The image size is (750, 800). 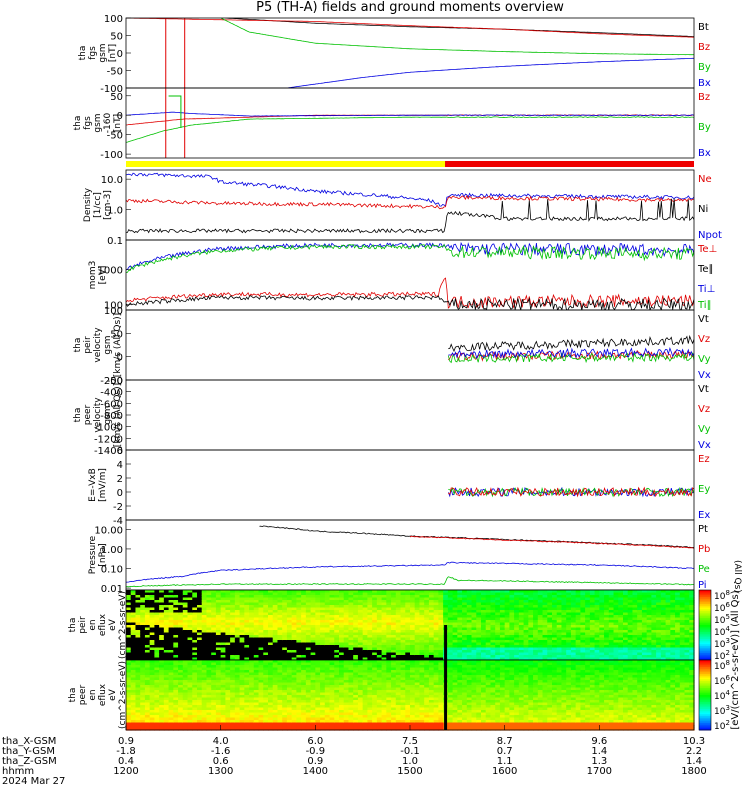 I want to click on y-tick-label: 10.00, so click(x=108, y=530).